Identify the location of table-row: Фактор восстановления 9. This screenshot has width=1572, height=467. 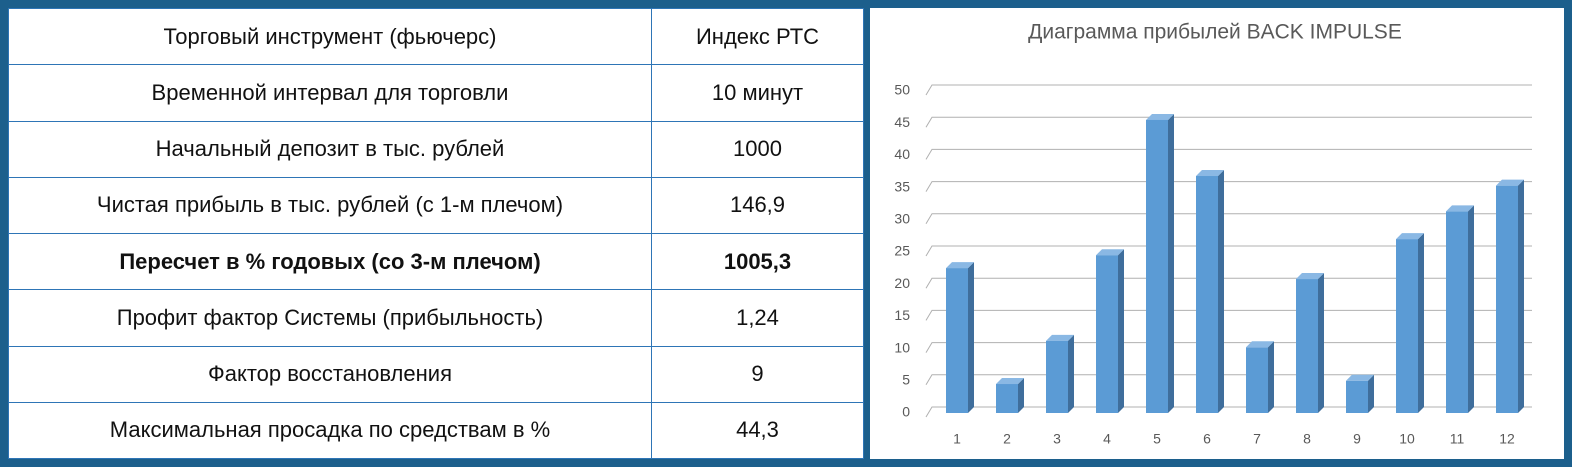
(436, 374).